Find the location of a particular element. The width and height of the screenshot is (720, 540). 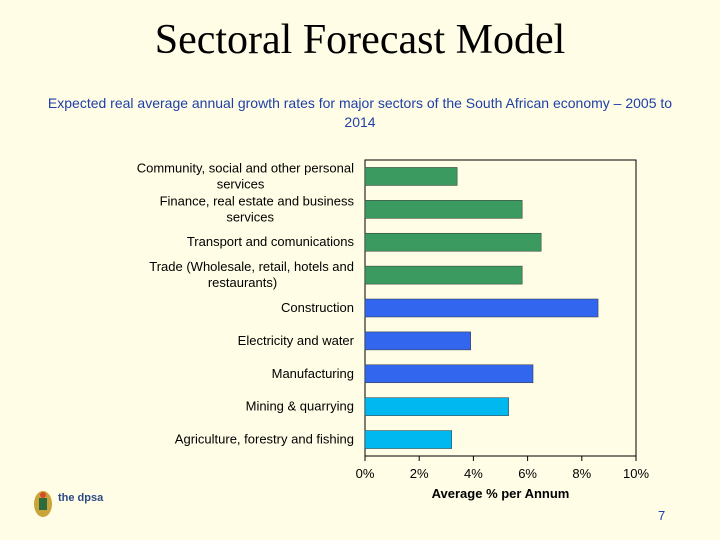

category-label-line: restaurants) is located at coordinates (242, 282).